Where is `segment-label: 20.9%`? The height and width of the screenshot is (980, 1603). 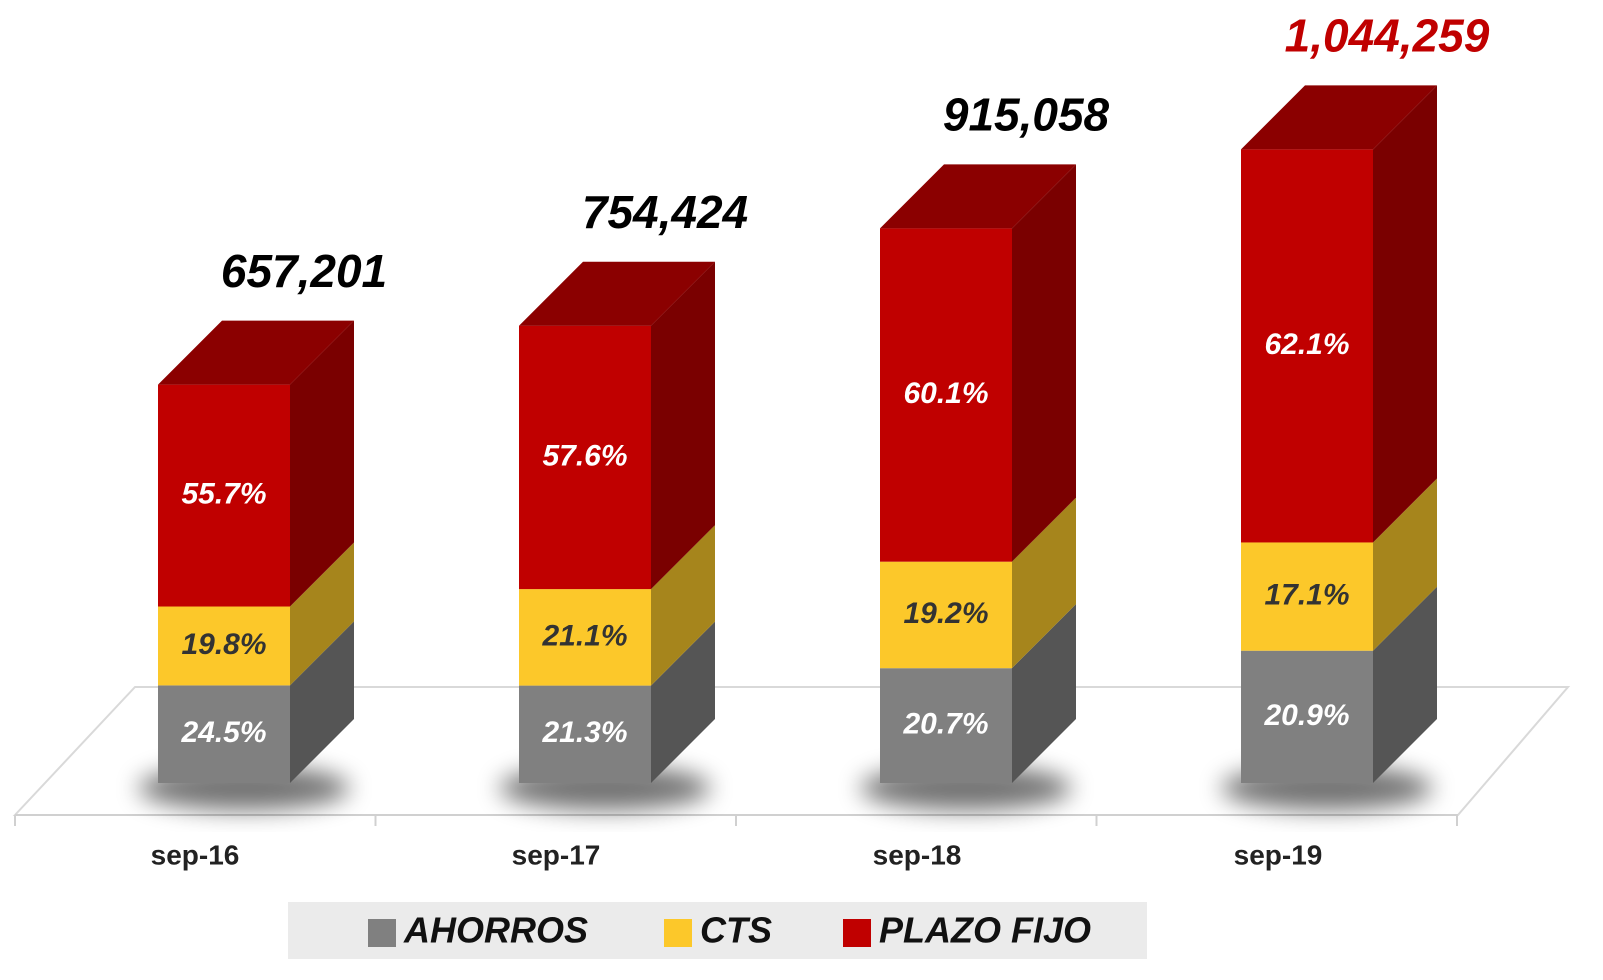 segment-label: 20.9% is located at coordinates (1306, 715).